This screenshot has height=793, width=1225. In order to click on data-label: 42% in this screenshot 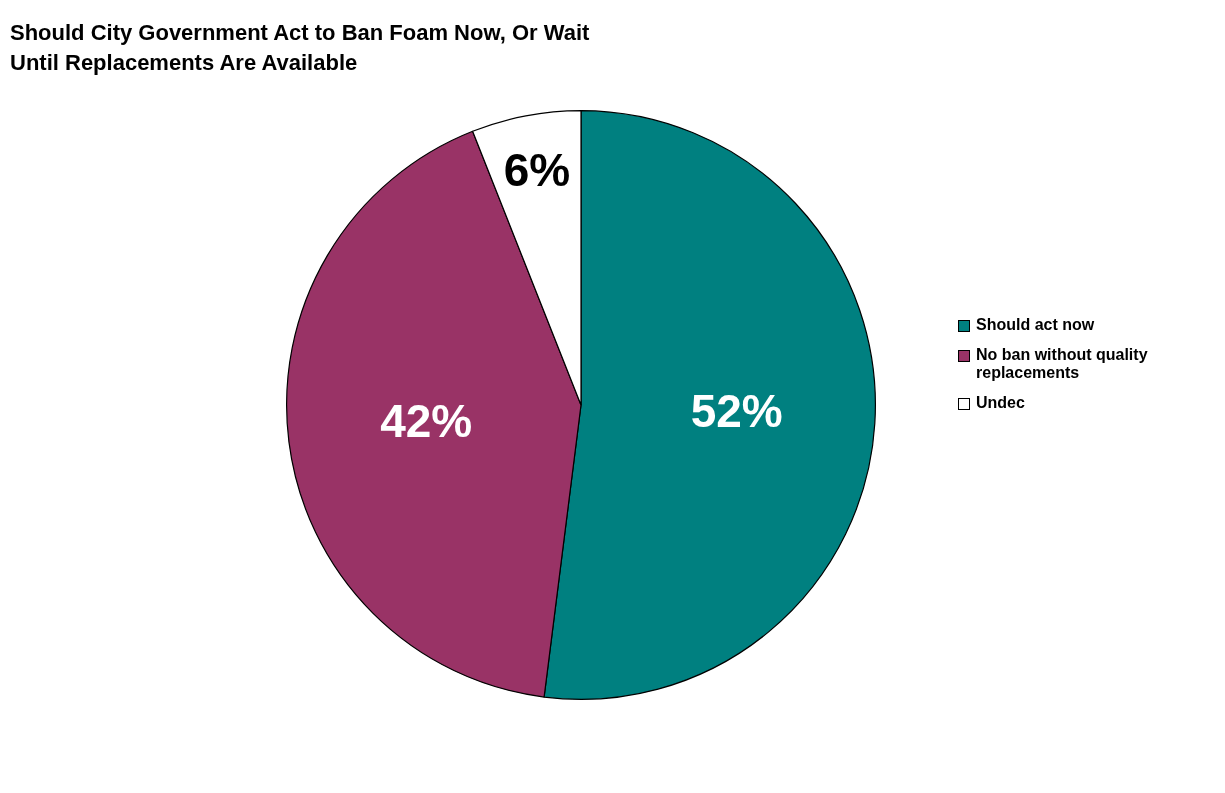, I will do `click(426, 421)`.